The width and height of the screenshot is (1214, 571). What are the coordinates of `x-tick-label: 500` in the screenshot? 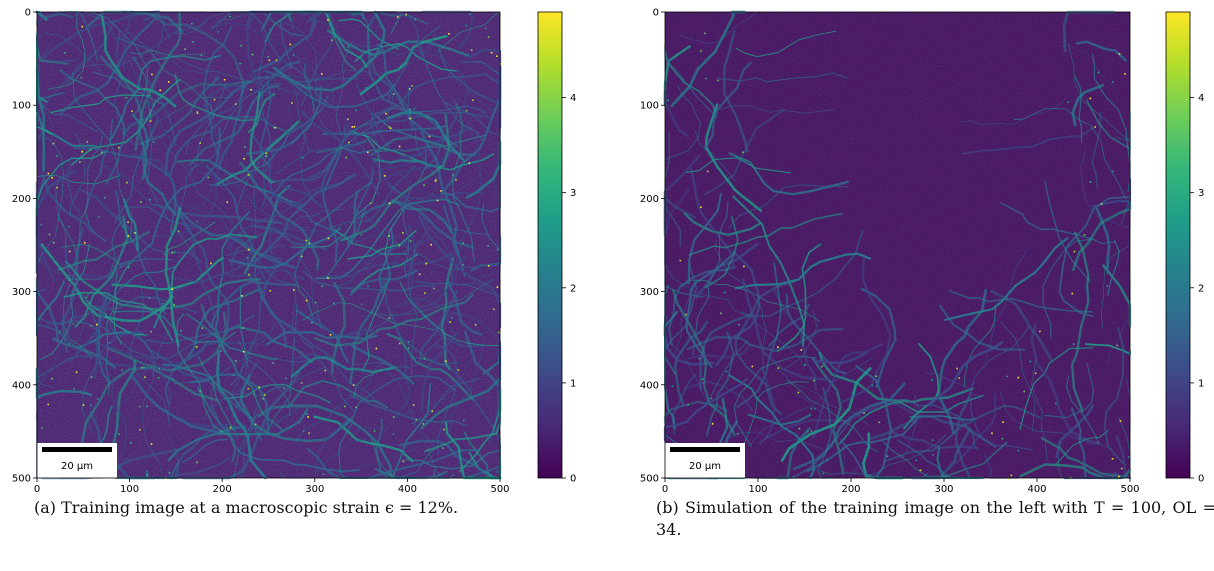 It's located at (499, 489).